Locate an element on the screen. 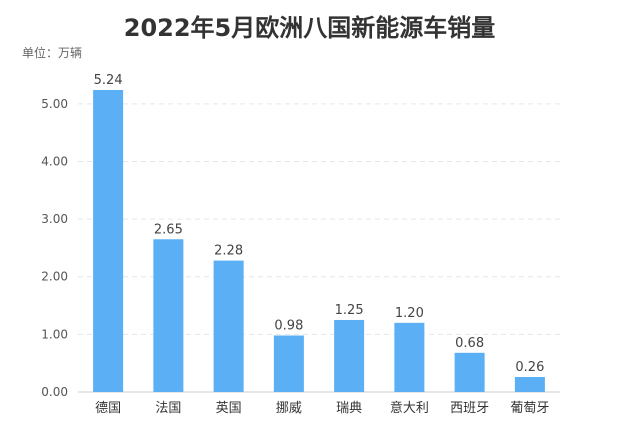  data-label: 2.65 is located at coordinates (168, 229).